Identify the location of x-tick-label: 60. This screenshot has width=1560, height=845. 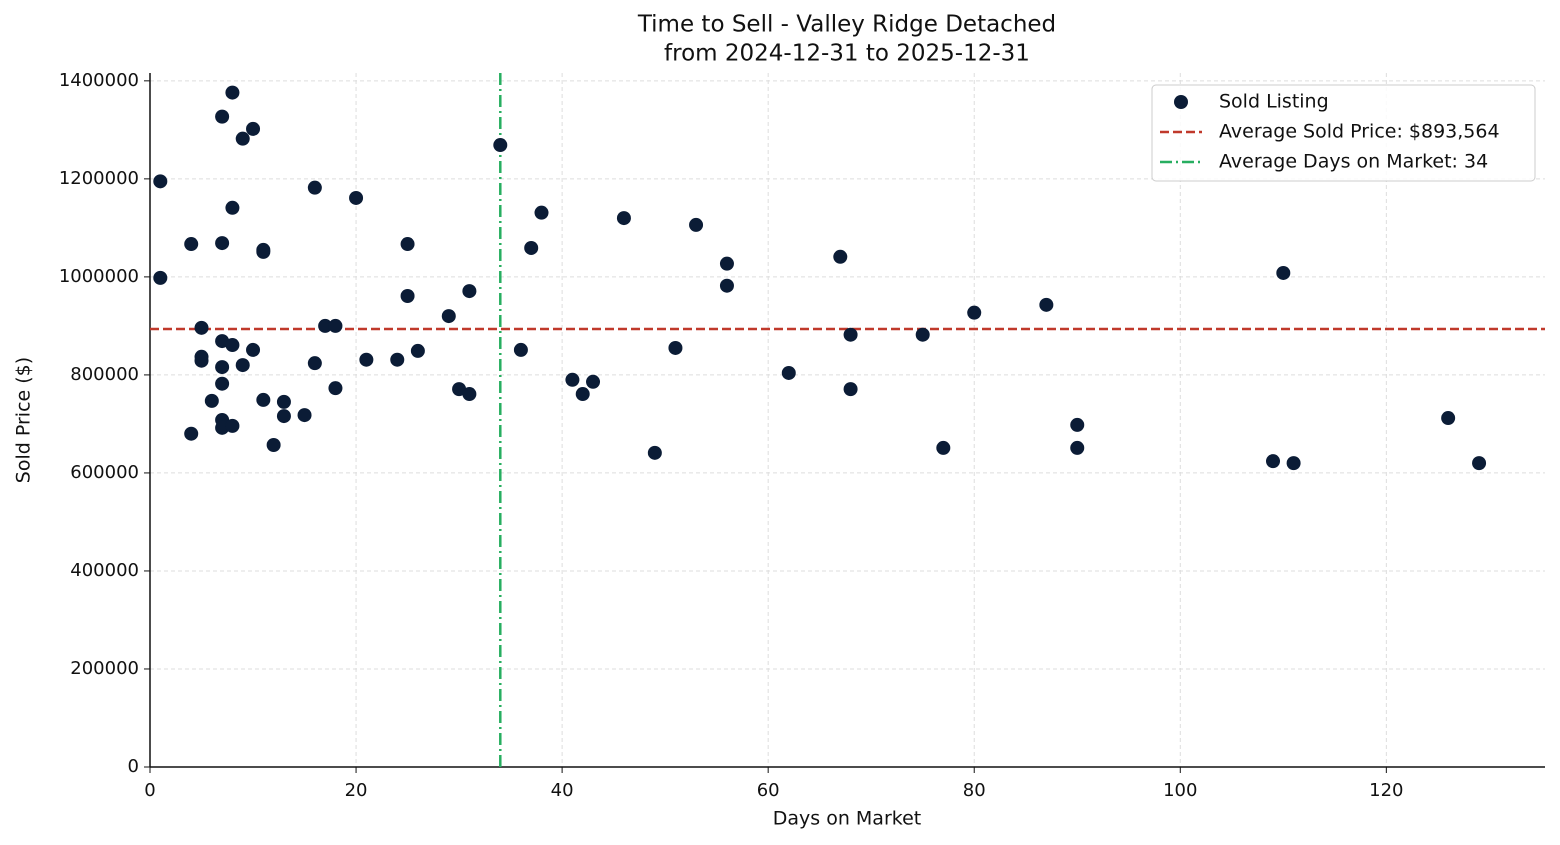
(768, 790).